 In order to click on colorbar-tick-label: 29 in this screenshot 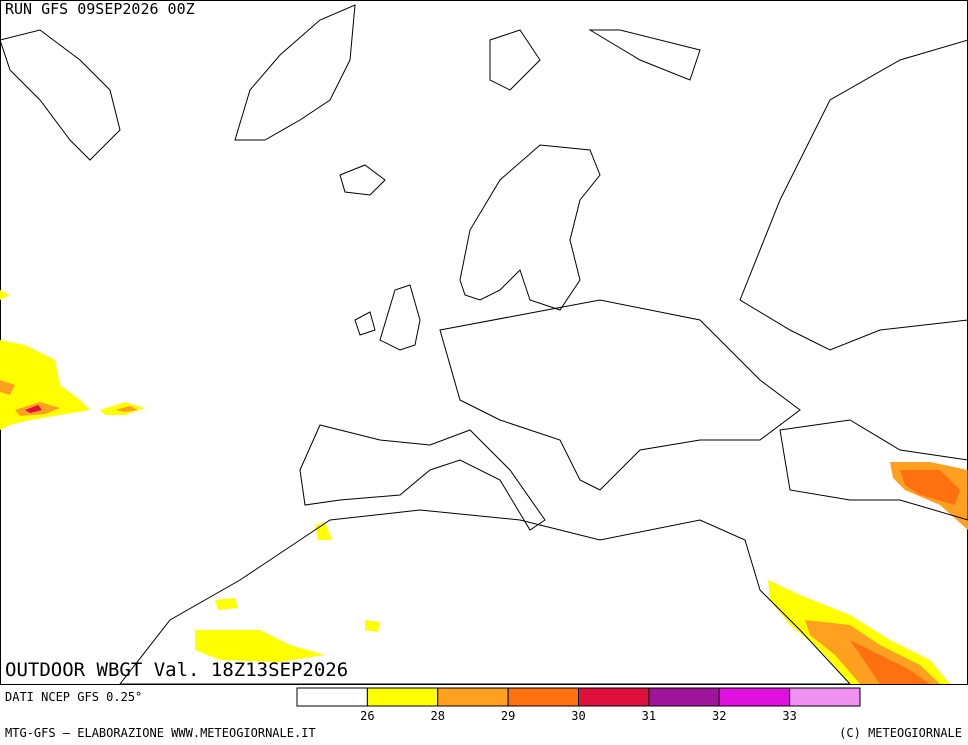, I will do `click(508, 716)`.